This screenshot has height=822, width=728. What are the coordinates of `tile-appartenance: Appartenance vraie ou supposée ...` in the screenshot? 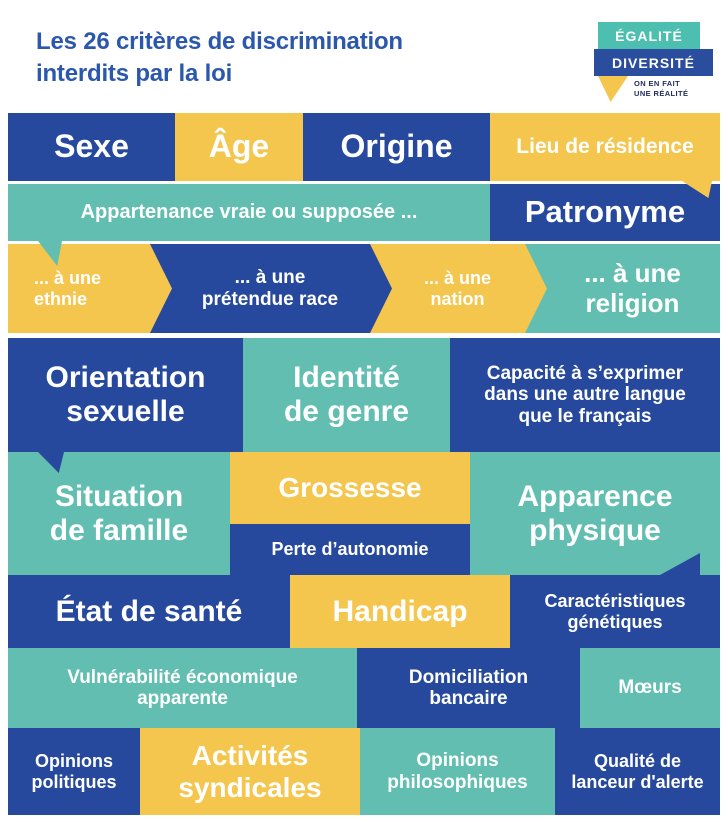 It's located at (249, 212).